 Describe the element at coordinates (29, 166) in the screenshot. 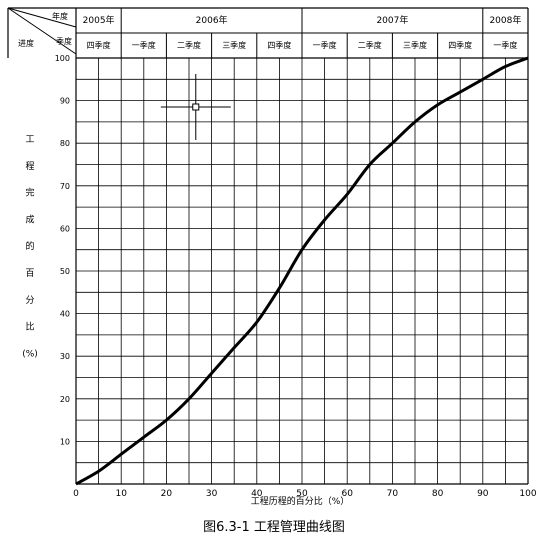

I see `y-label-char: 程` at that location.